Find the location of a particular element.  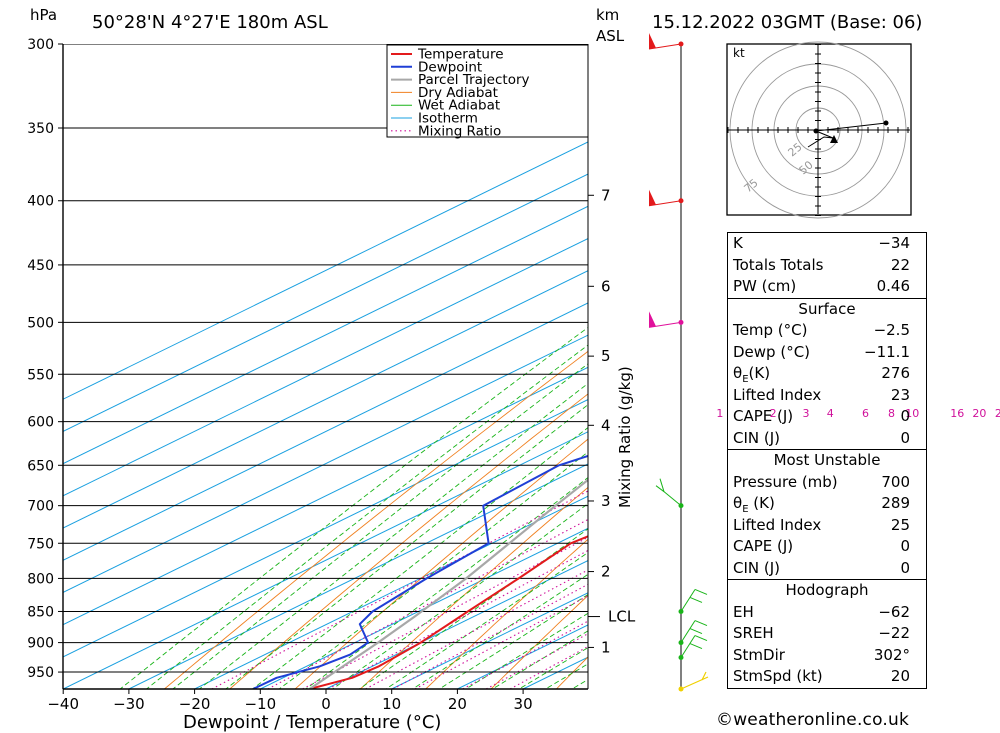

index-label: EH is located at coordinates (743, 611).